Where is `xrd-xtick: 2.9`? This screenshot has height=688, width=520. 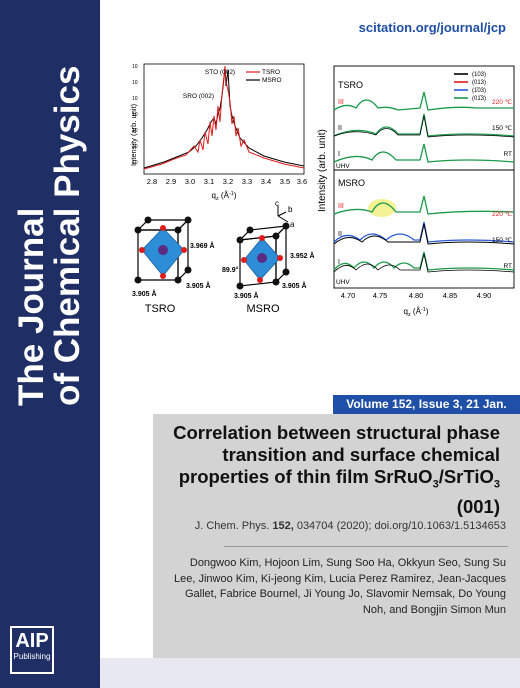
xrd-xtick: 2.9 is located at coordinates (171, 181).